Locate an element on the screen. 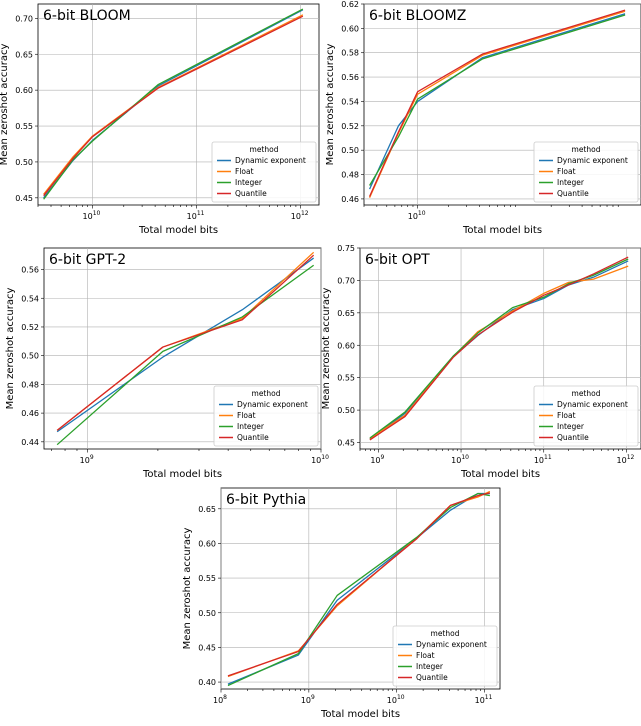  y-tick-label: 0.40 is located at coordinates (207, 682).